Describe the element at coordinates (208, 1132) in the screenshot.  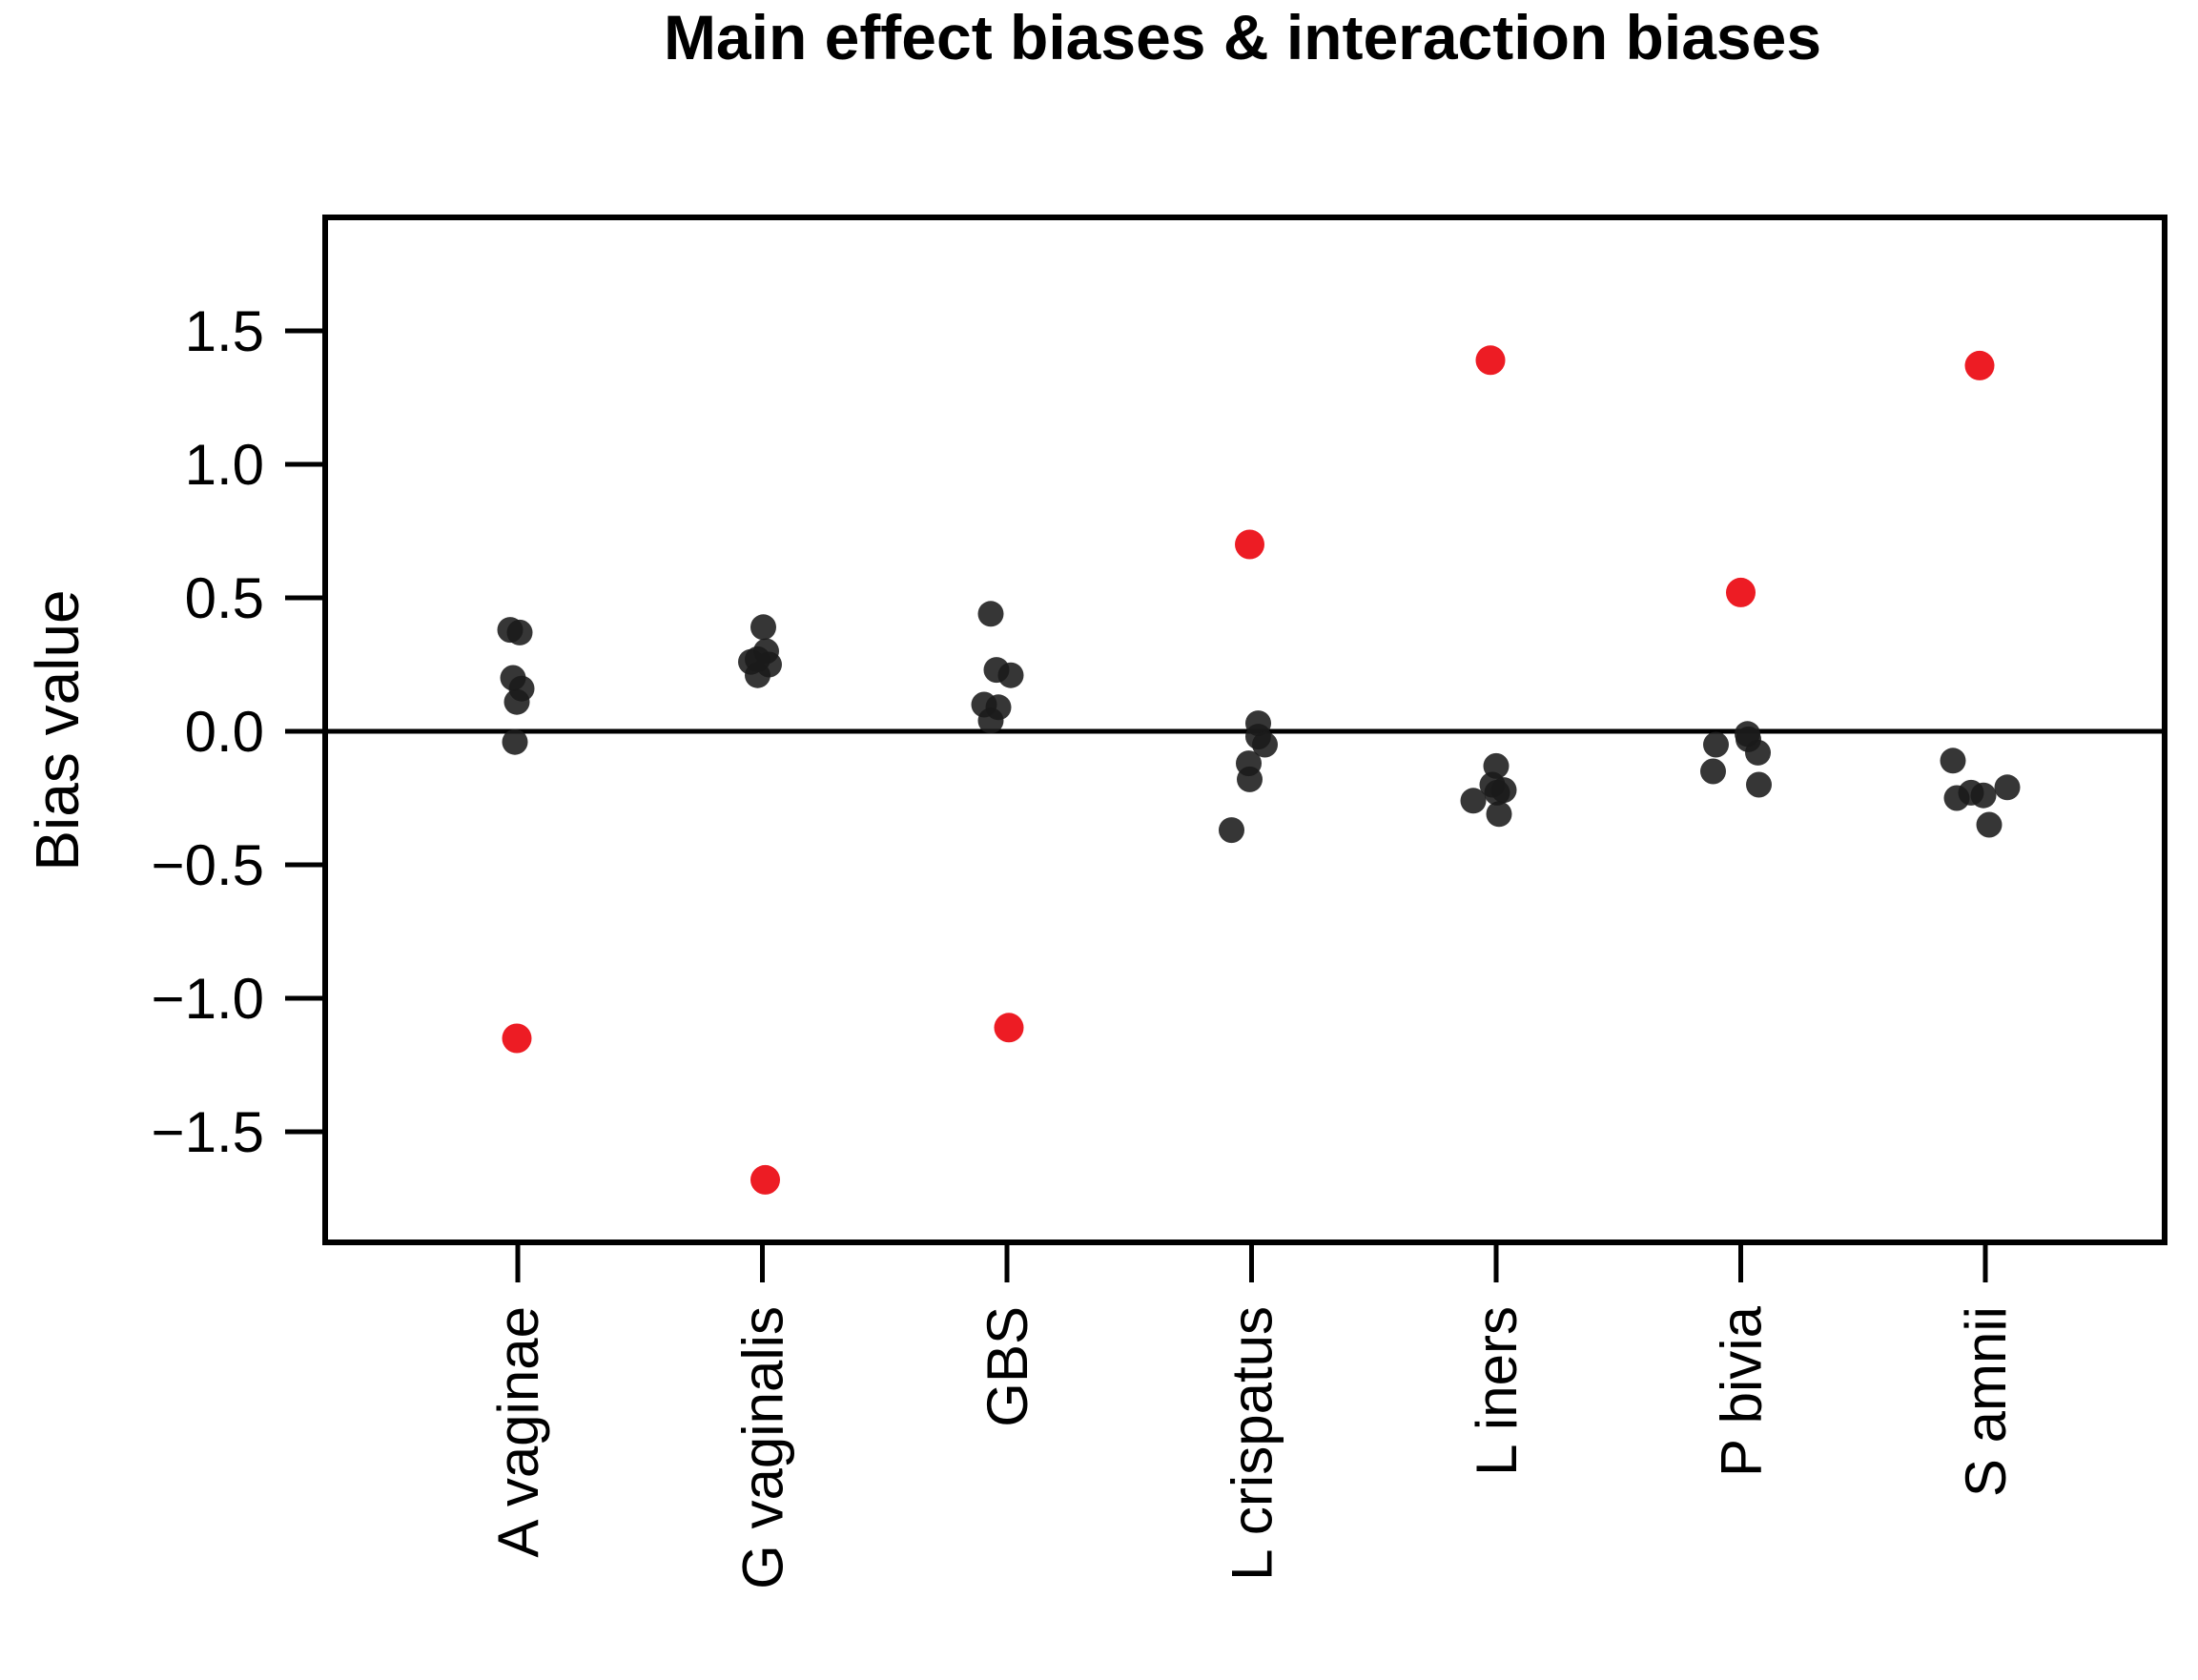
I see `y-tick-label: −1.5` at that location.